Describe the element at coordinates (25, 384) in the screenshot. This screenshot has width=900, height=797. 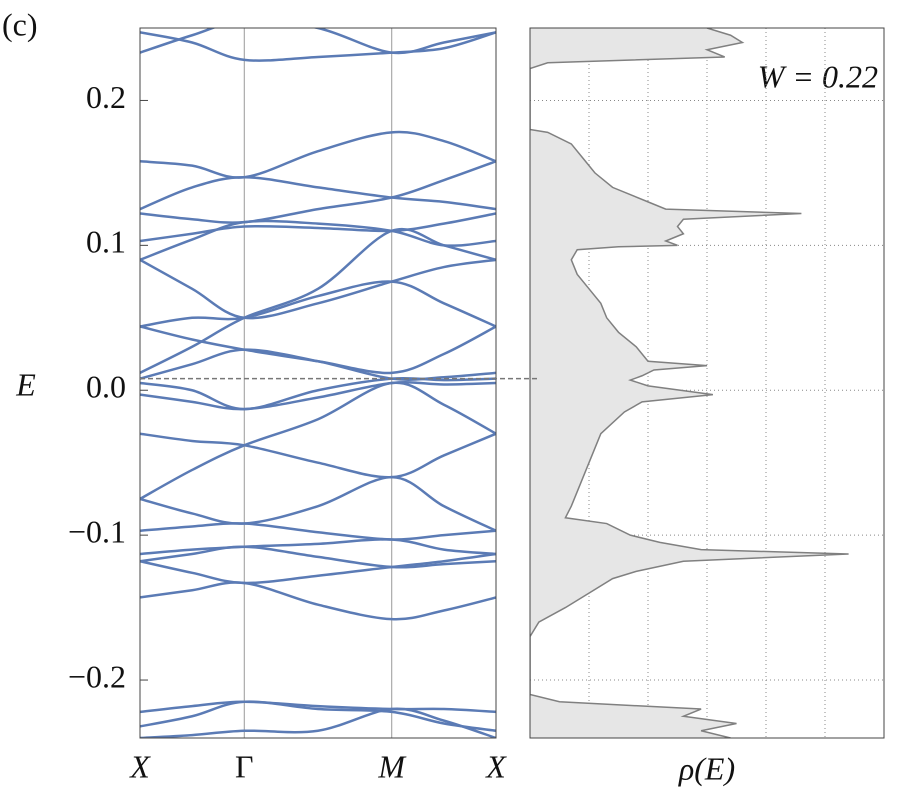
I see `y-axis-label: E` at that location.